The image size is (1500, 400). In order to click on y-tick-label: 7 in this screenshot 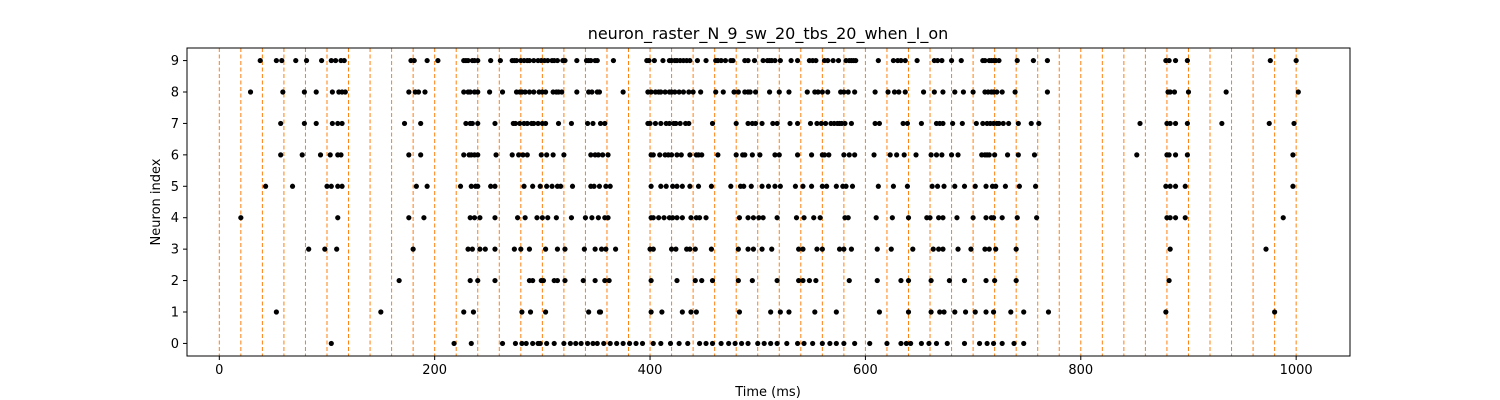, I will do `click(175, 124)`.